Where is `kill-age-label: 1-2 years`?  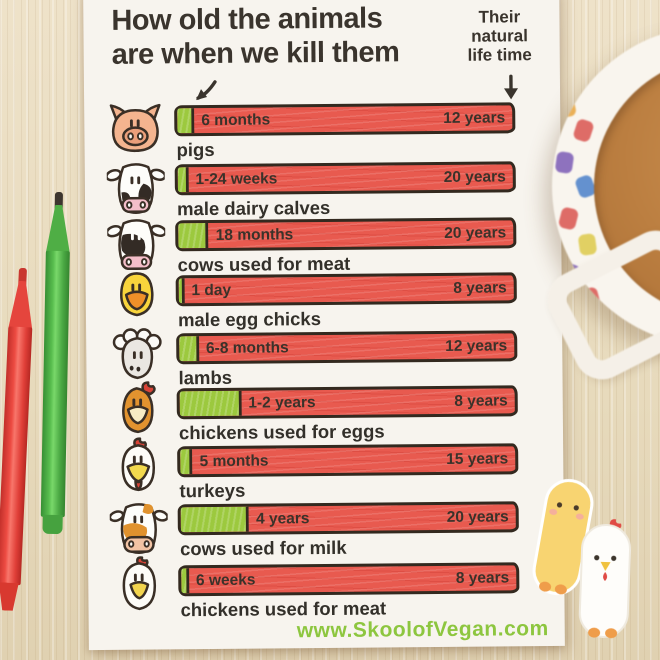
kill-age-label: 1-2 years is located at coordinates (282, 402).